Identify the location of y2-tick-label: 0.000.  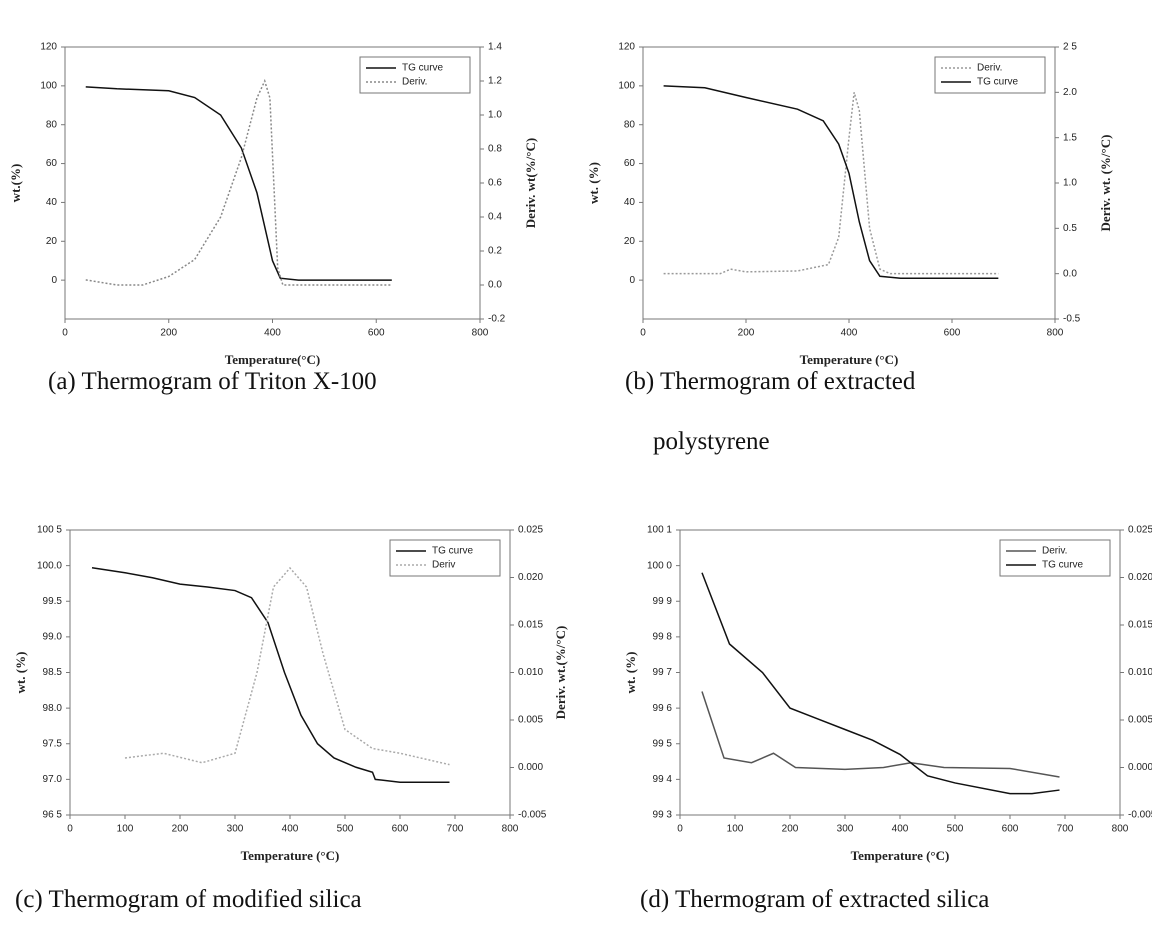
(530, 767).